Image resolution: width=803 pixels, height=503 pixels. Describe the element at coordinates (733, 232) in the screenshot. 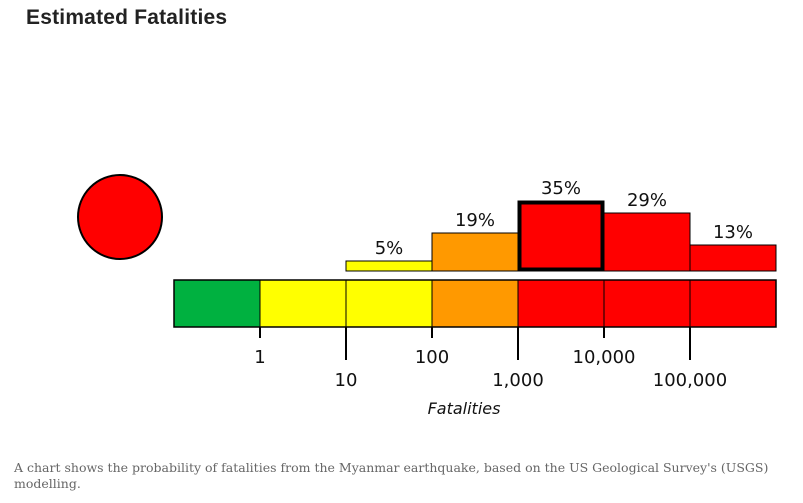

I see `bar-value-label-6: 13%` at that location.